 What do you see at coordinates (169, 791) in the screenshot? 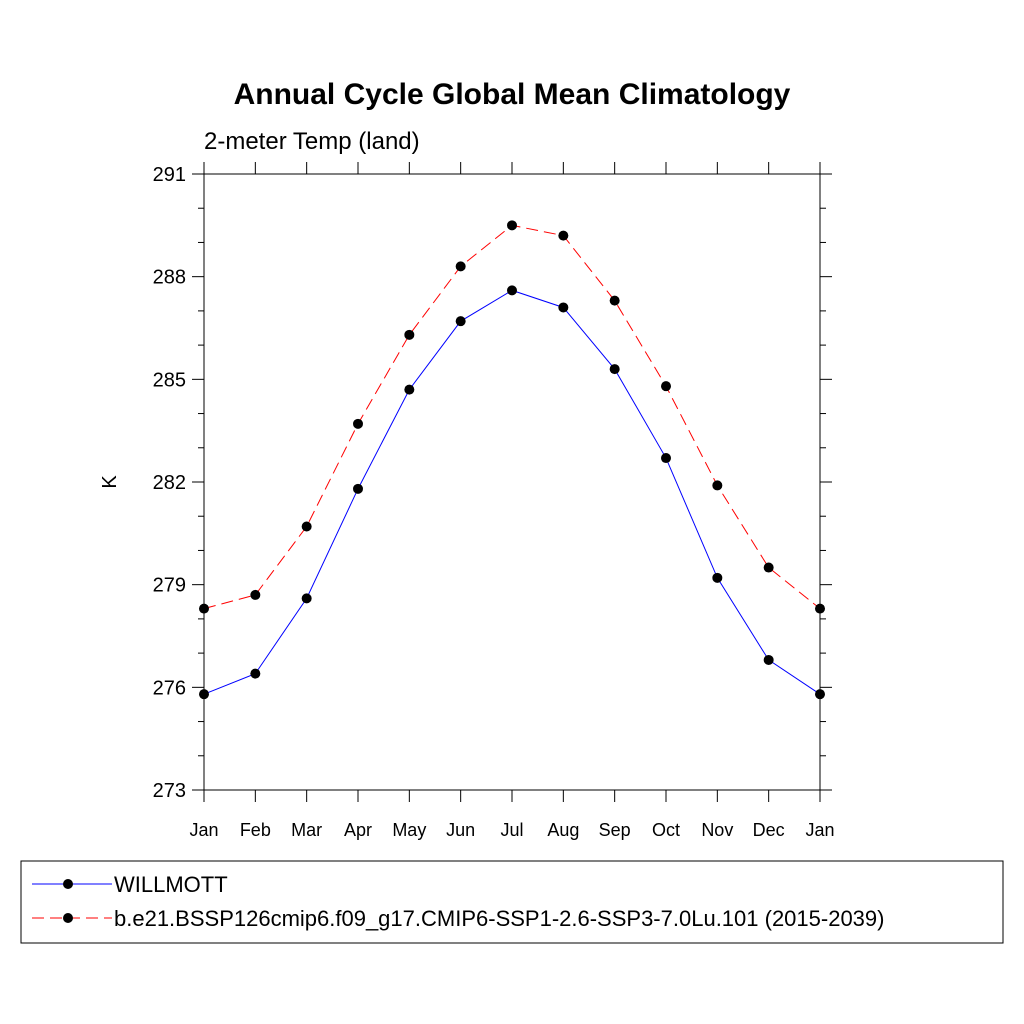
I see `y-tick-label: 273` at bounding box center [169, 791].